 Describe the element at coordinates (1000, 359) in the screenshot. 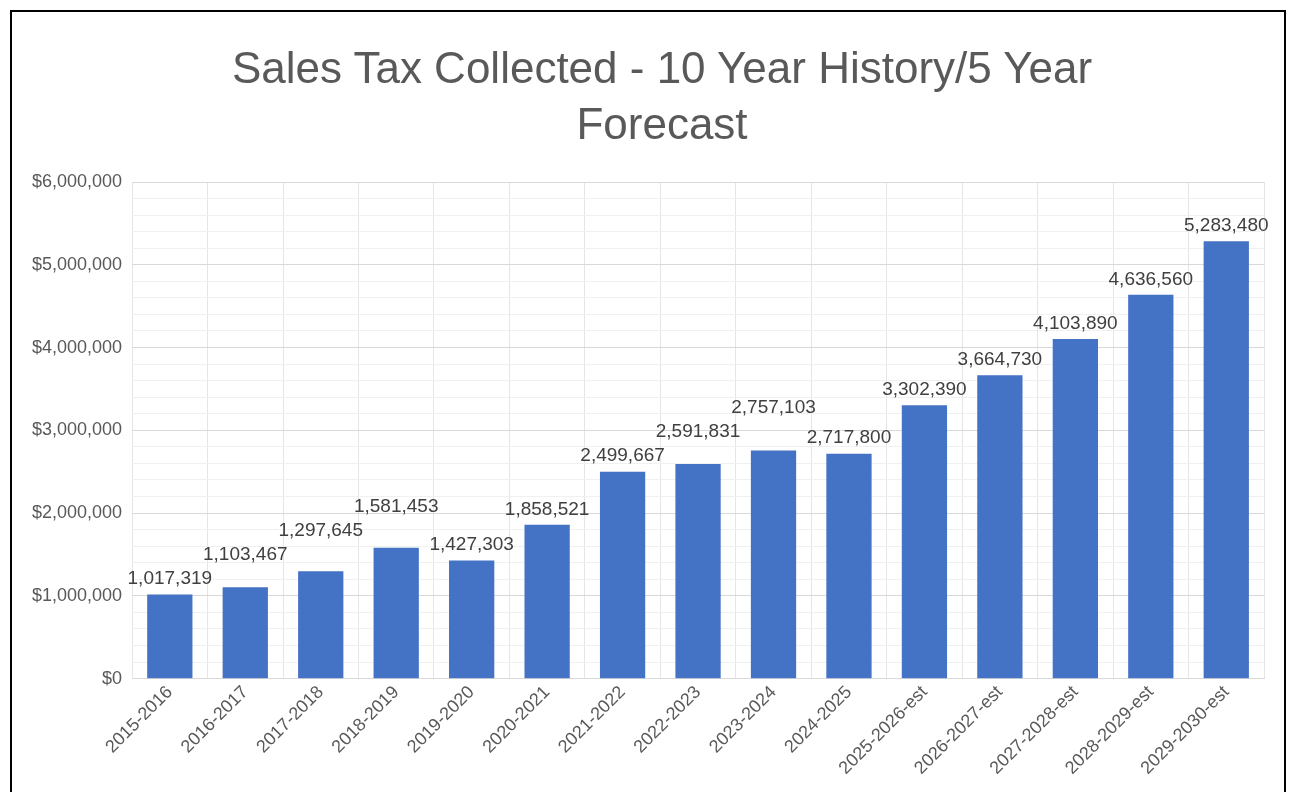

I see `data-label: 3,664,730` at that location.